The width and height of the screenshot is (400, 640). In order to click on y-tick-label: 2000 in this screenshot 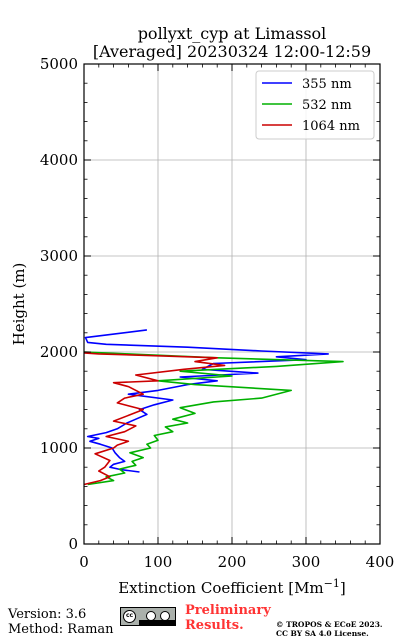, I will do `click(59, 352)`.